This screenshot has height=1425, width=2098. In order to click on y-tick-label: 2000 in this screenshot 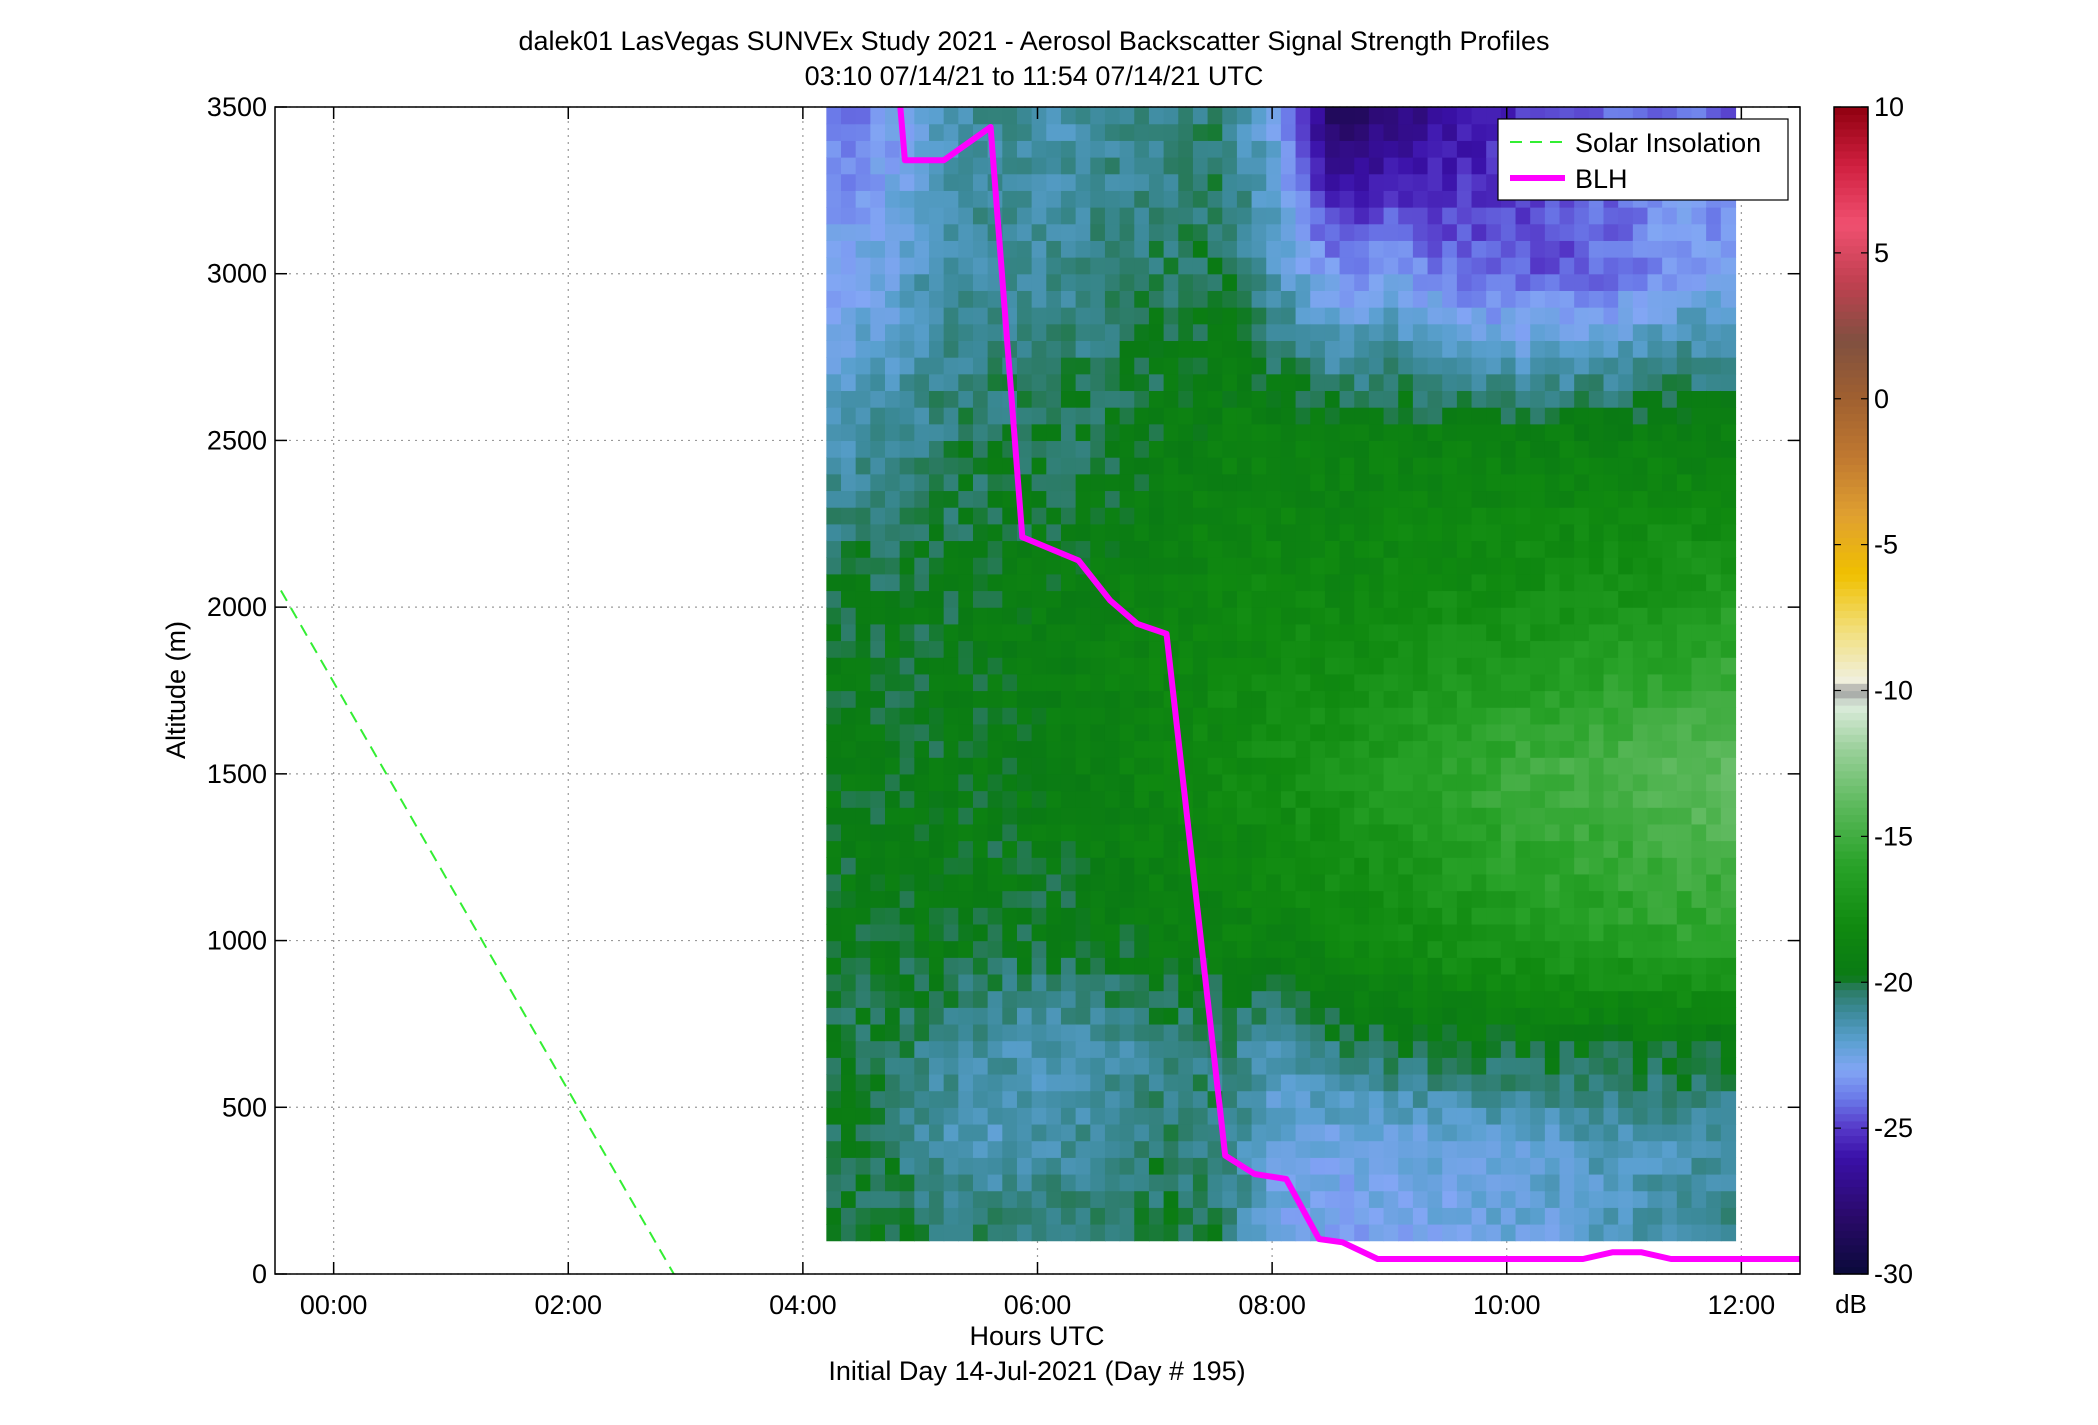, I will do `click(237, 607)`.